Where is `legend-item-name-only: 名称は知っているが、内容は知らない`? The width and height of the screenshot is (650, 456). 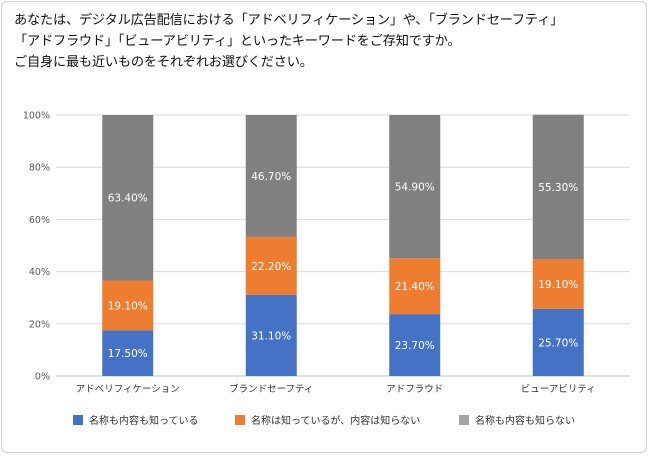
legend-item-name-only: 名称は知っているが、内容は知らない is located at coordinates (327, 419).